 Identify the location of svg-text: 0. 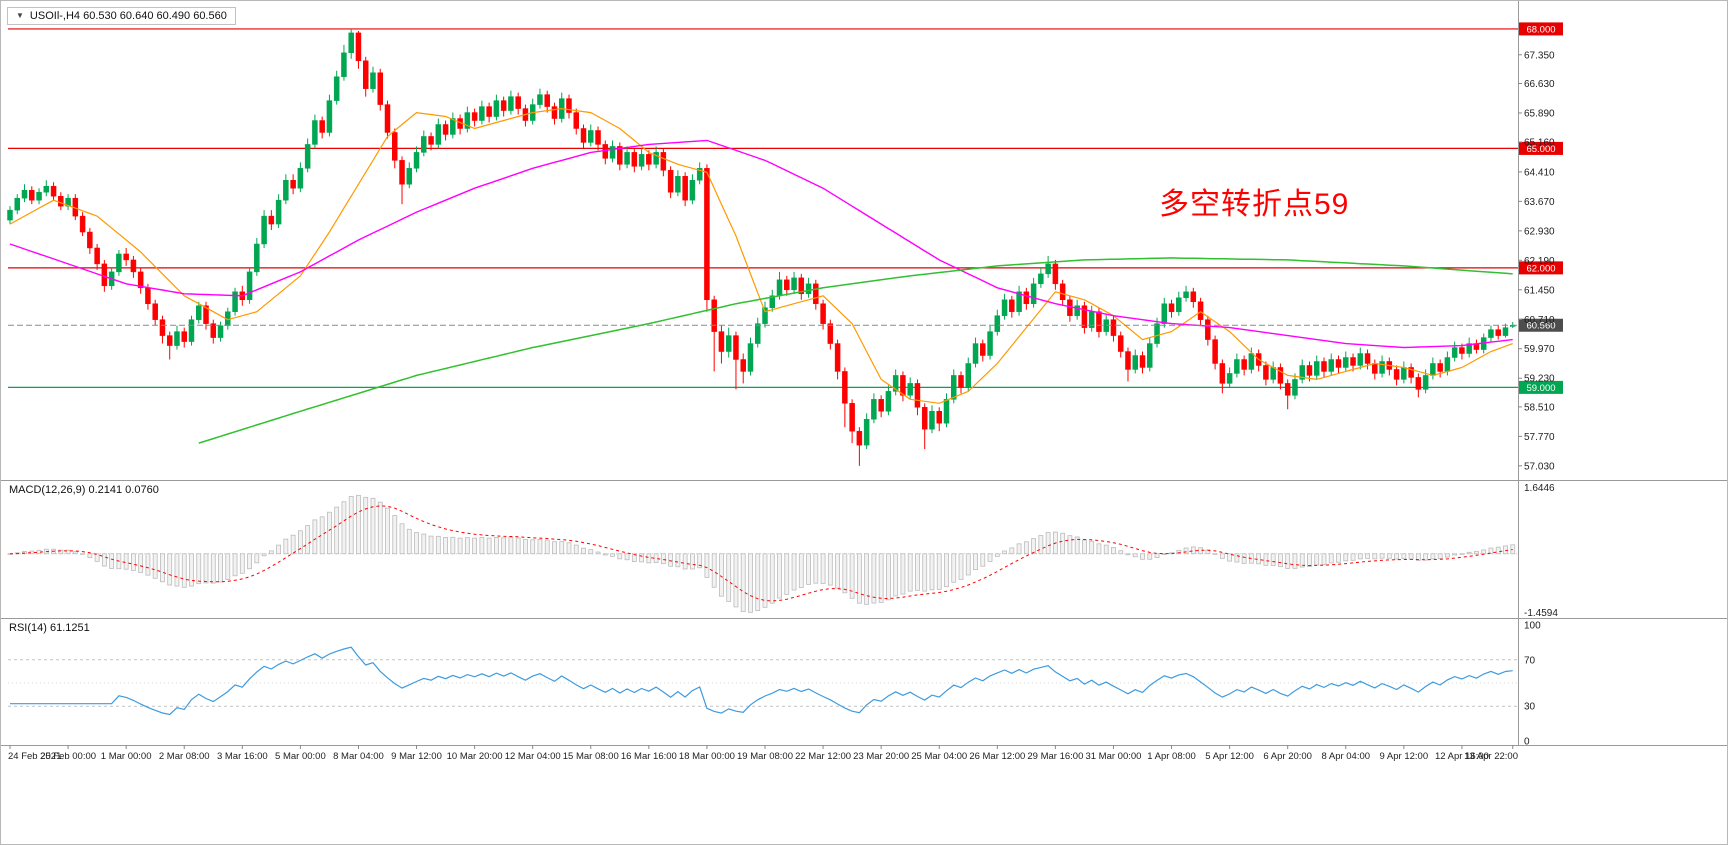
(1527, 742).